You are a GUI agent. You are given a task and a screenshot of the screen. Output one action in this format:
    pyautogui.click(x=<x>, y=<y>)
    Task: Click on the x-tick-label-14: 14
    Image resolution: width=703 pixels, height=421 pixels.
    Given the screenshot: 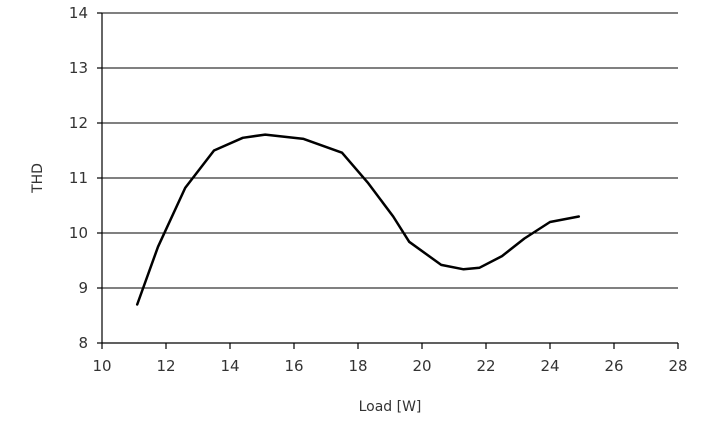 What is the action you would take?
    pyautogui.click(x=229, y=366)
    